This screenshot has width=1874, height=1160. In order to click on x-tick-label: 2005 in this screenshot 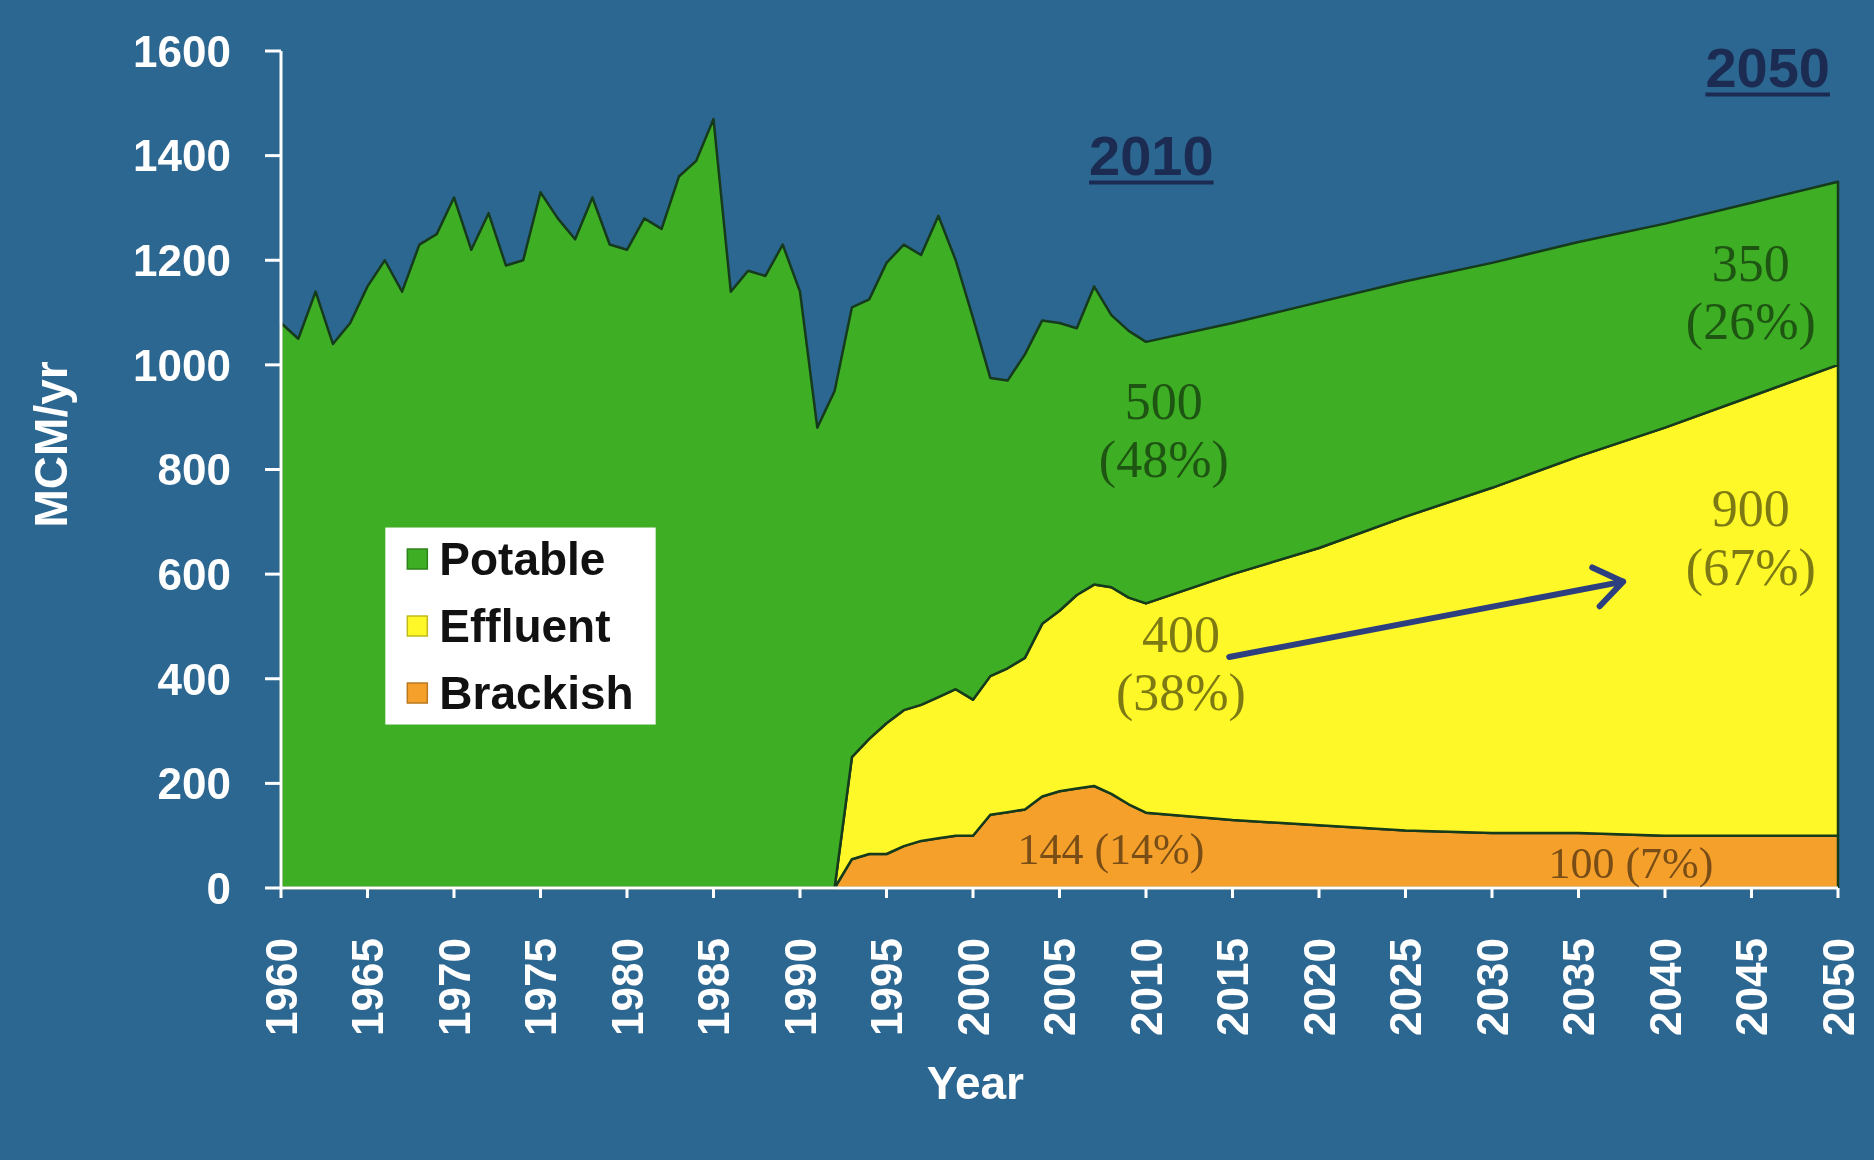, I will do `click(1059, 987)`.